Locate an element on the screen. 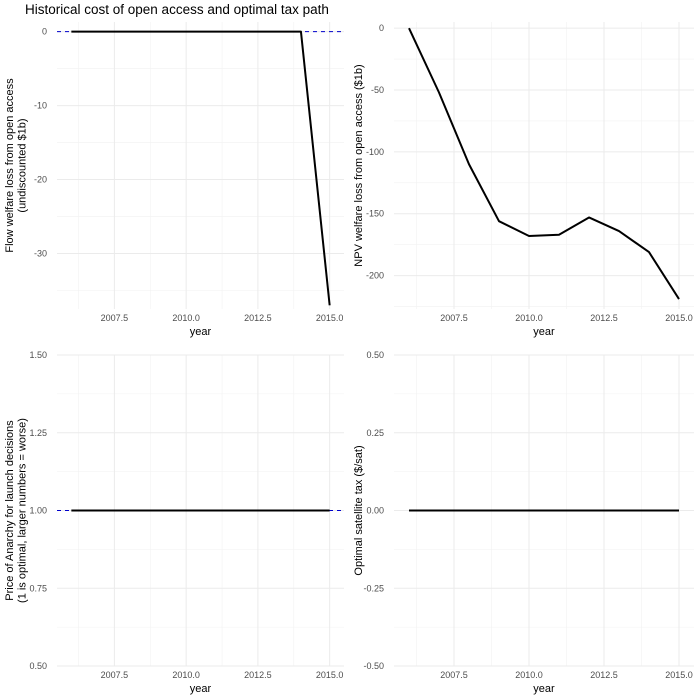 Image resolution: width=700 pixels, height=700 pixels. y-tick-label: -150 is located at coordinates (375, 214).